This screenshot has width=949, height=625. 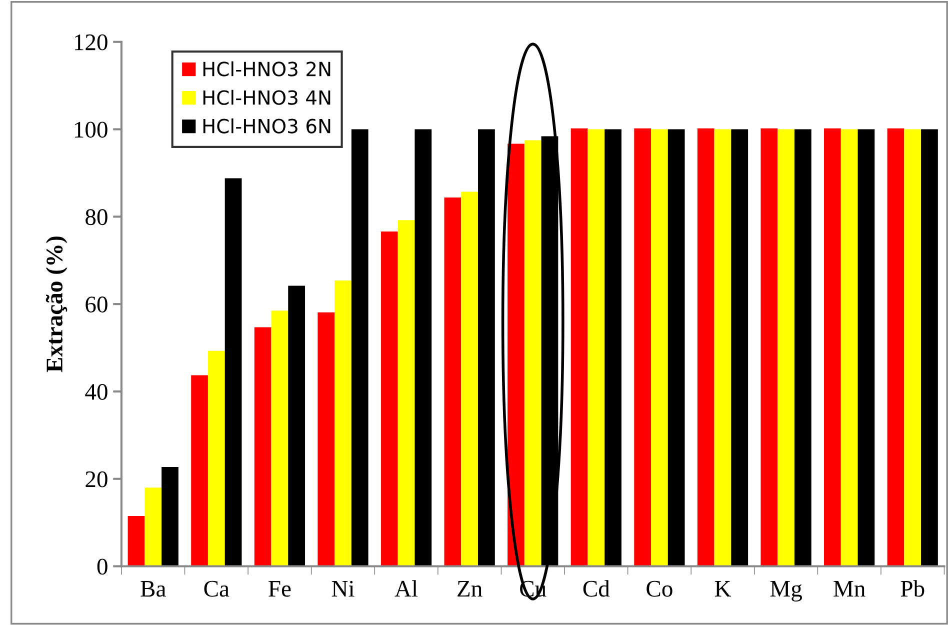 I want to click on x-tick-label: Mn, so click(x=850, y=589).